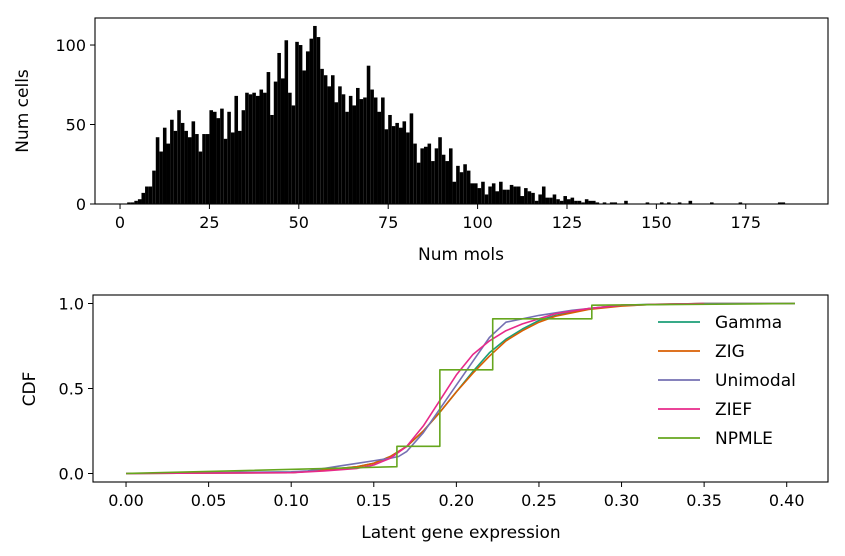 This screenshot has width=845, height=556. Describe the element at coordinates (744, 439) in the screenshot. I see `legend-label-npmle: NPMLE` at that location.